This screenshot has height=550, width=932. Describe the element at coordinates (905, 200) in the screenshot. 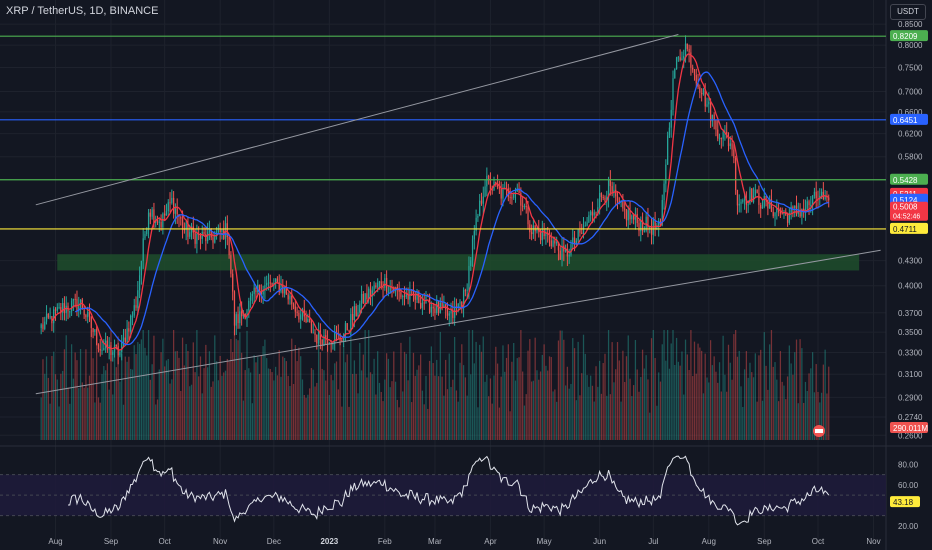

I see `ma-slow-price-label: 0.5124` at that location.